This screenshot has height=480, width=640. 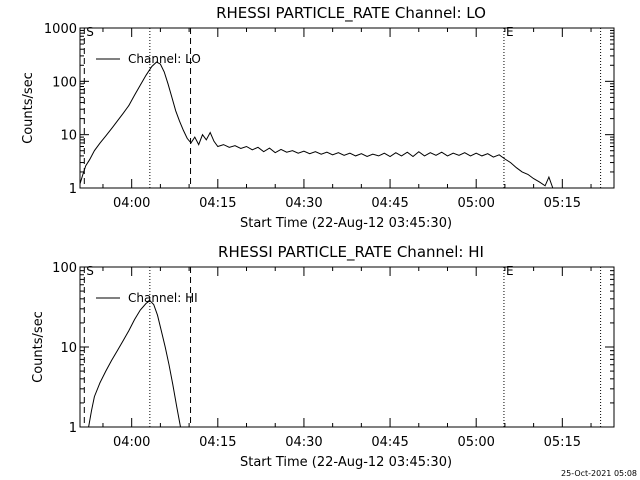 What do you see at coordinates (303, 203) in the screenshot?
I see `x-tick-label-lo: 04:30` at bounding box center [303, 203].